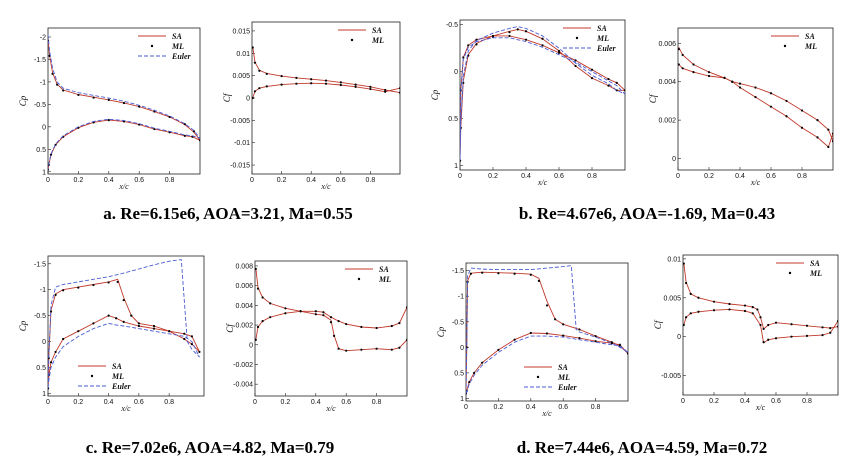 This screenshot has height=463, width=865. I want to click on y-tick-label: 0, so click(679, 337).